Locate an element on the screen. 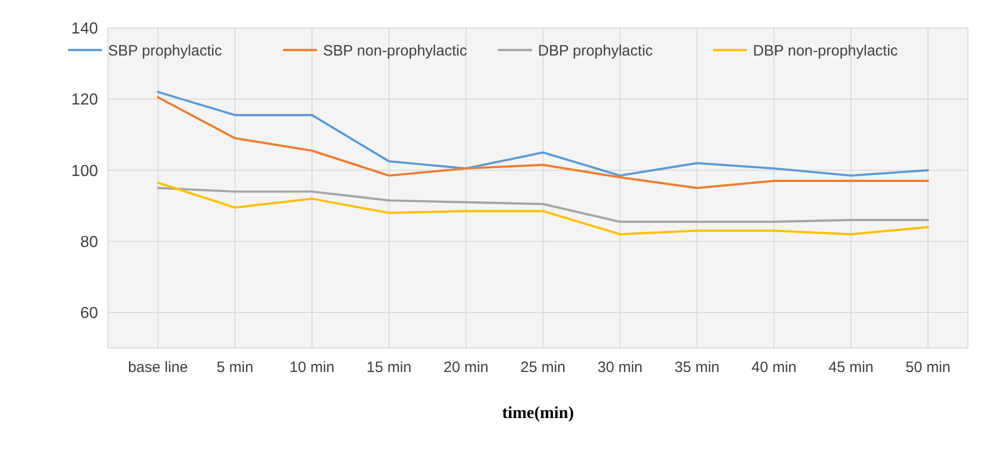 This screenshot has width=999, height=460. x-tick-label: 30 min is located at coordinates (620, 367).